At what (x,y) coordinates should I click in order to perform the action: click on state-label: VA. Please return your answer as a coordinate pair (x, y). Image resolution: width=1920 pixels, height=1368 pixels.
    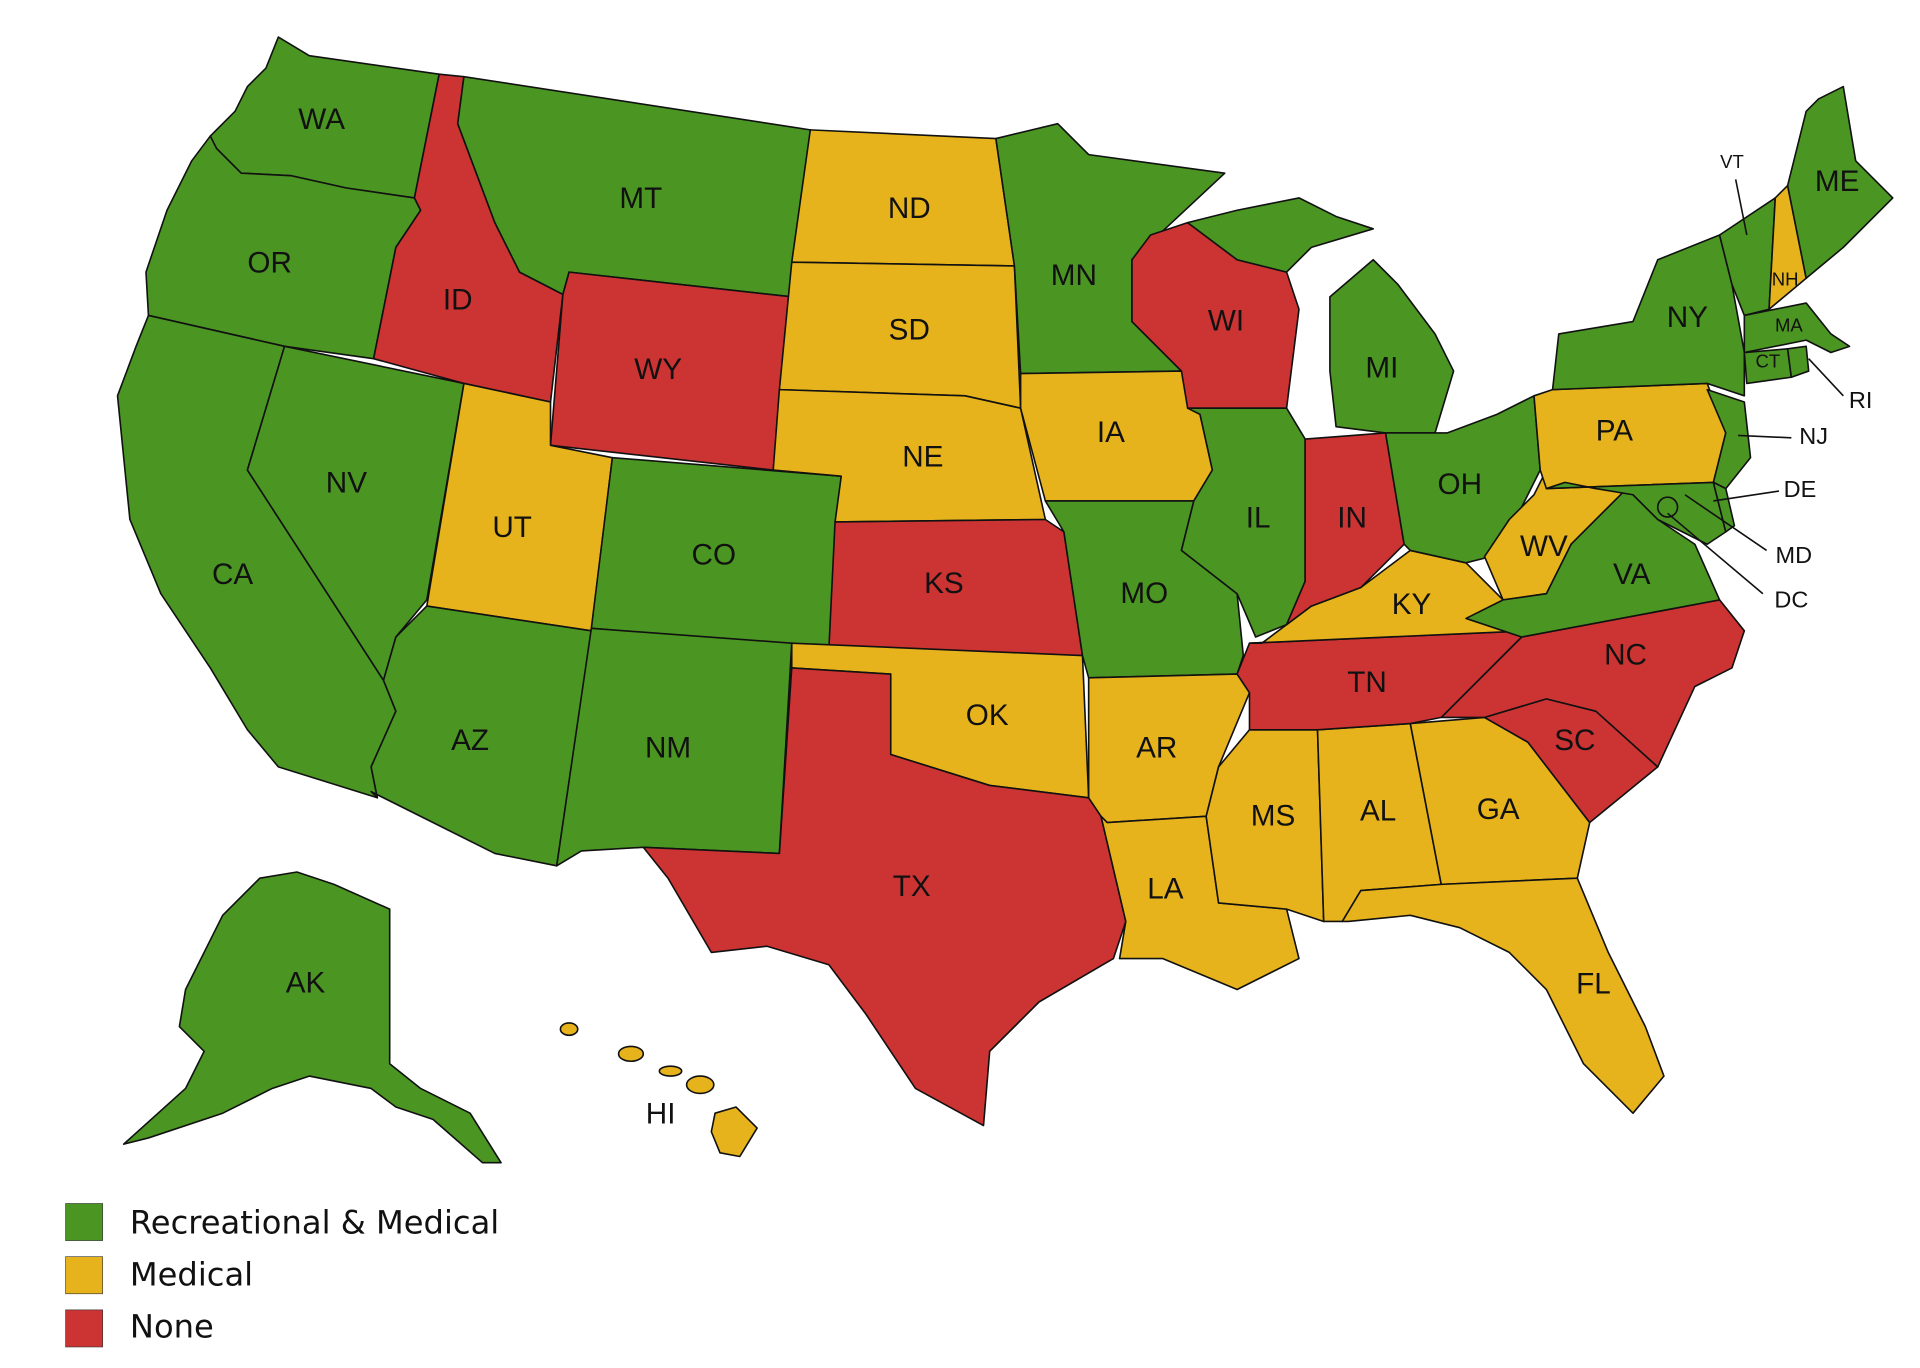
    Looking at the image, I should click on (1632, 574).